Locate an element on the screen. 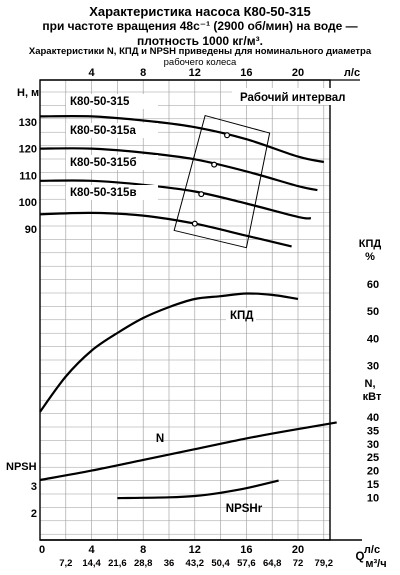 The image size is (400, 575). top-tick-label: 4 is located at coordinates (92, 73).